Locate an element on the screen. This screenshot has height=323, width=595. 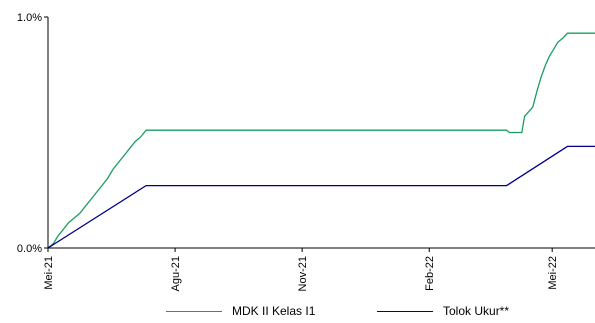
y-ticks: 0.0% 1.0% is located at coordinates (32, 133).